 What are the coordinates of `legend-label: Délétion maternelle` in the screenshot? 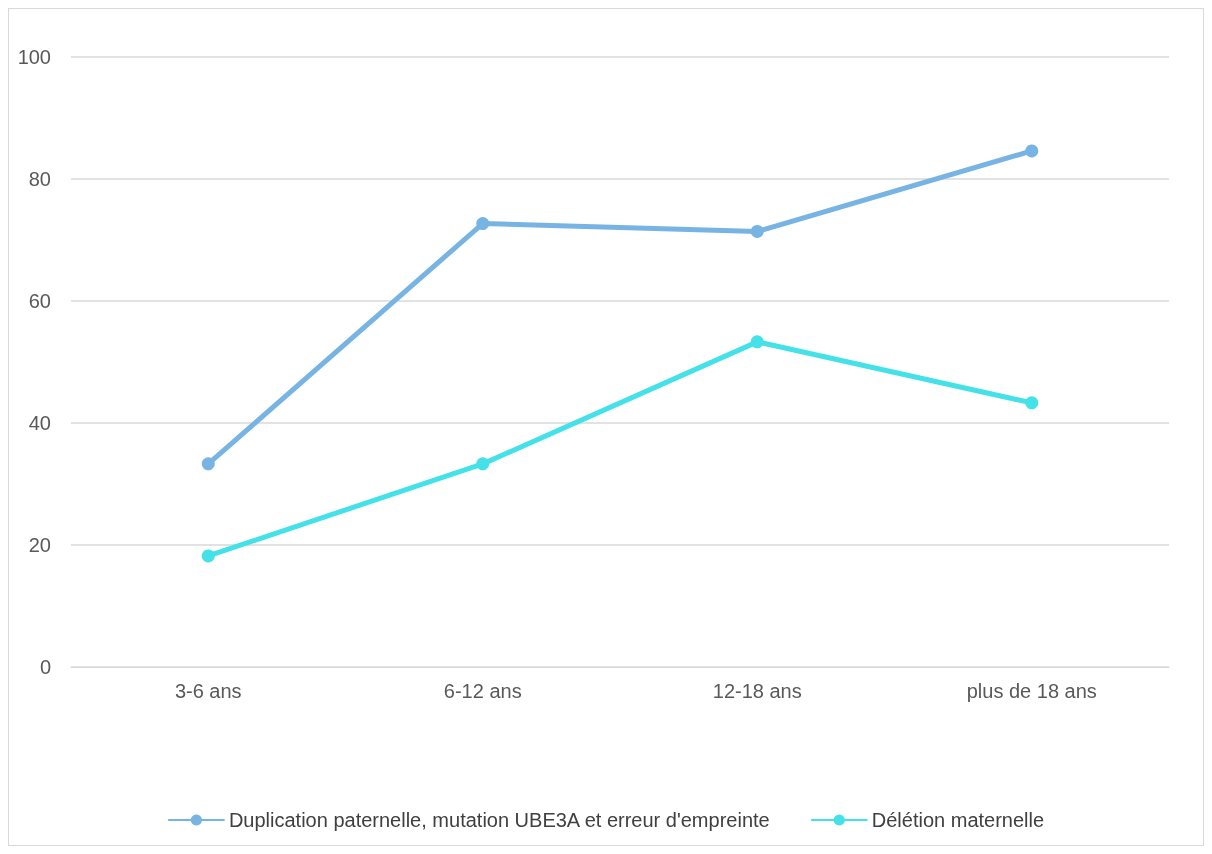 It's located at (958, 820).